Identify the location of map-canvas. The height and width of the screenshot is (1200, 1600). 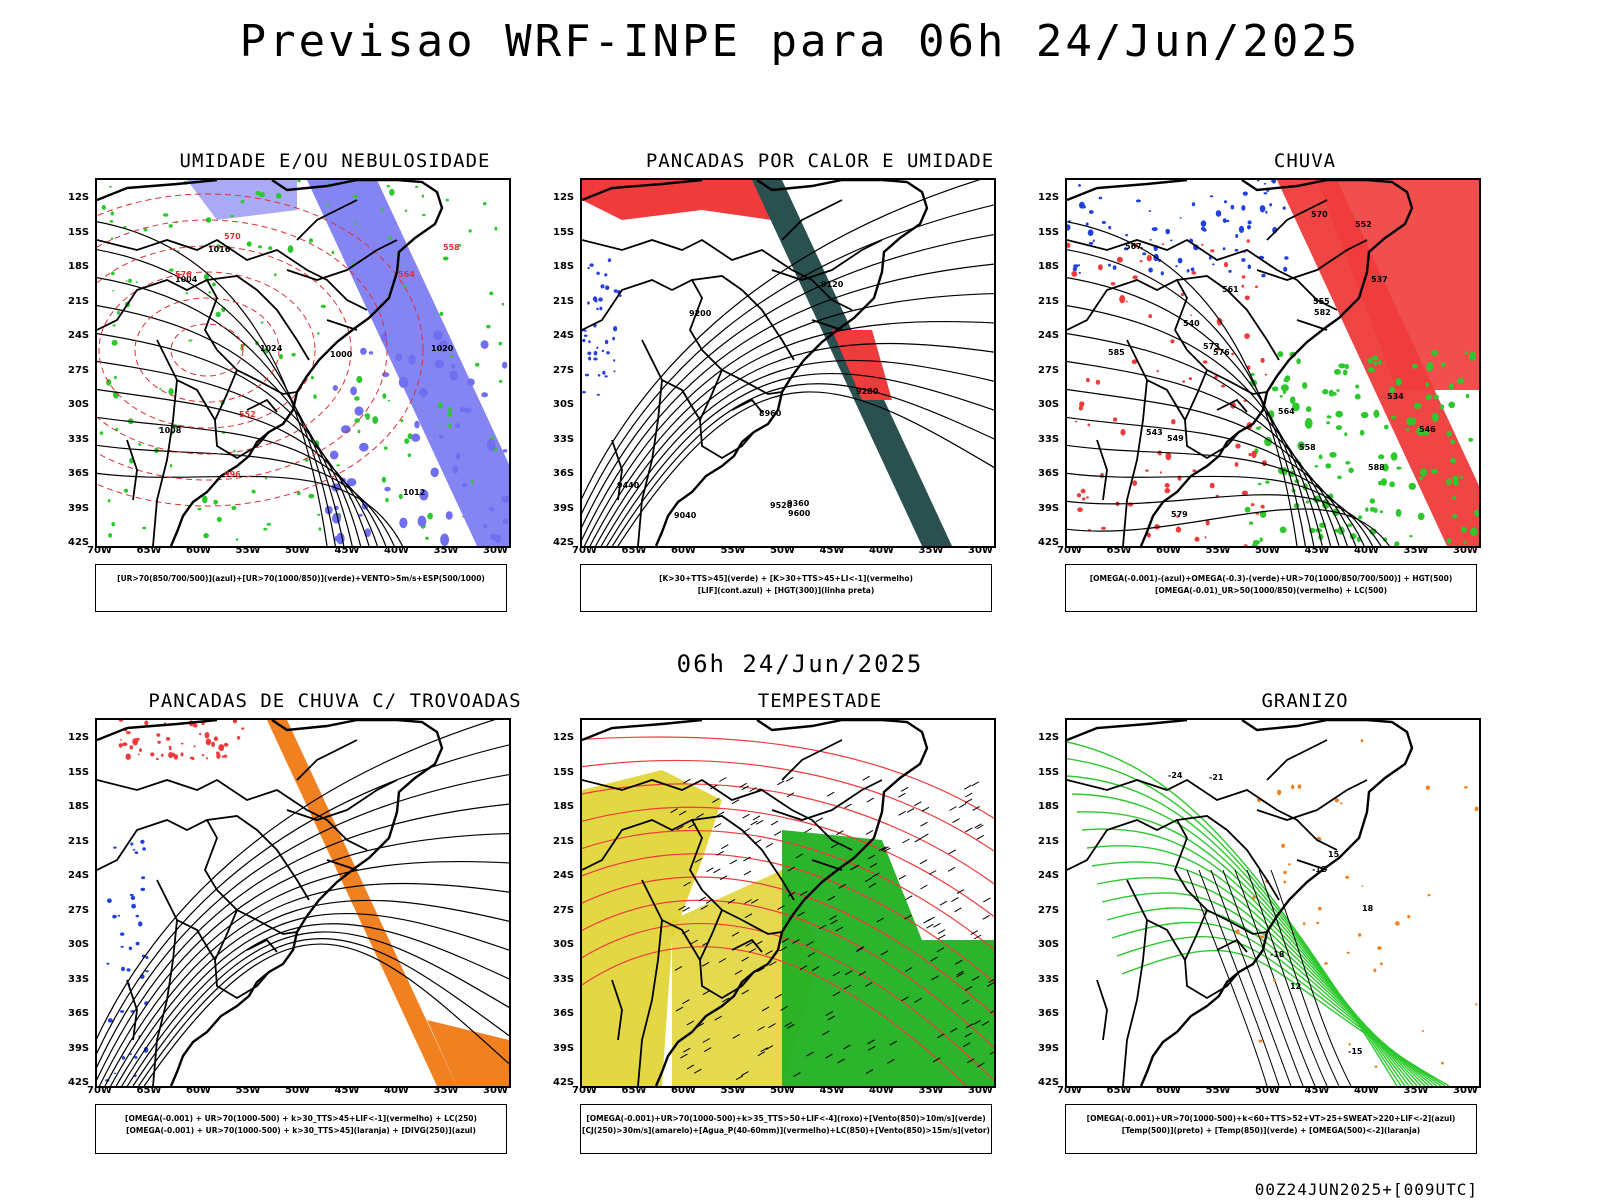
(788, 903).